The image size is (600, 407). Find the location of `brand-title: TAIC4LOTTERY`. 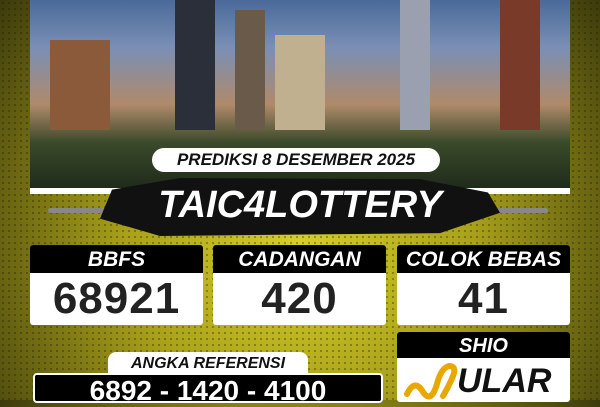

brand-title: TAIC4LOTTERY is located at coordinates (300, 205).